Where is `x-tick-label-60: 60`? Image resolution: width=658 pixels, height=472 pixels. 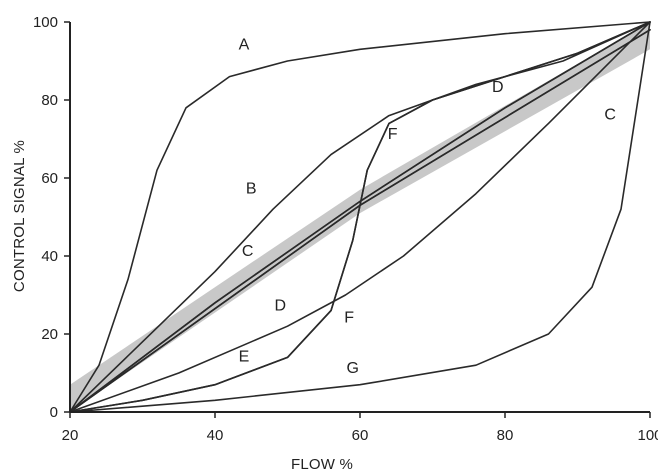 x-tick-label-60: 60 is located at coordinates (360, 435).